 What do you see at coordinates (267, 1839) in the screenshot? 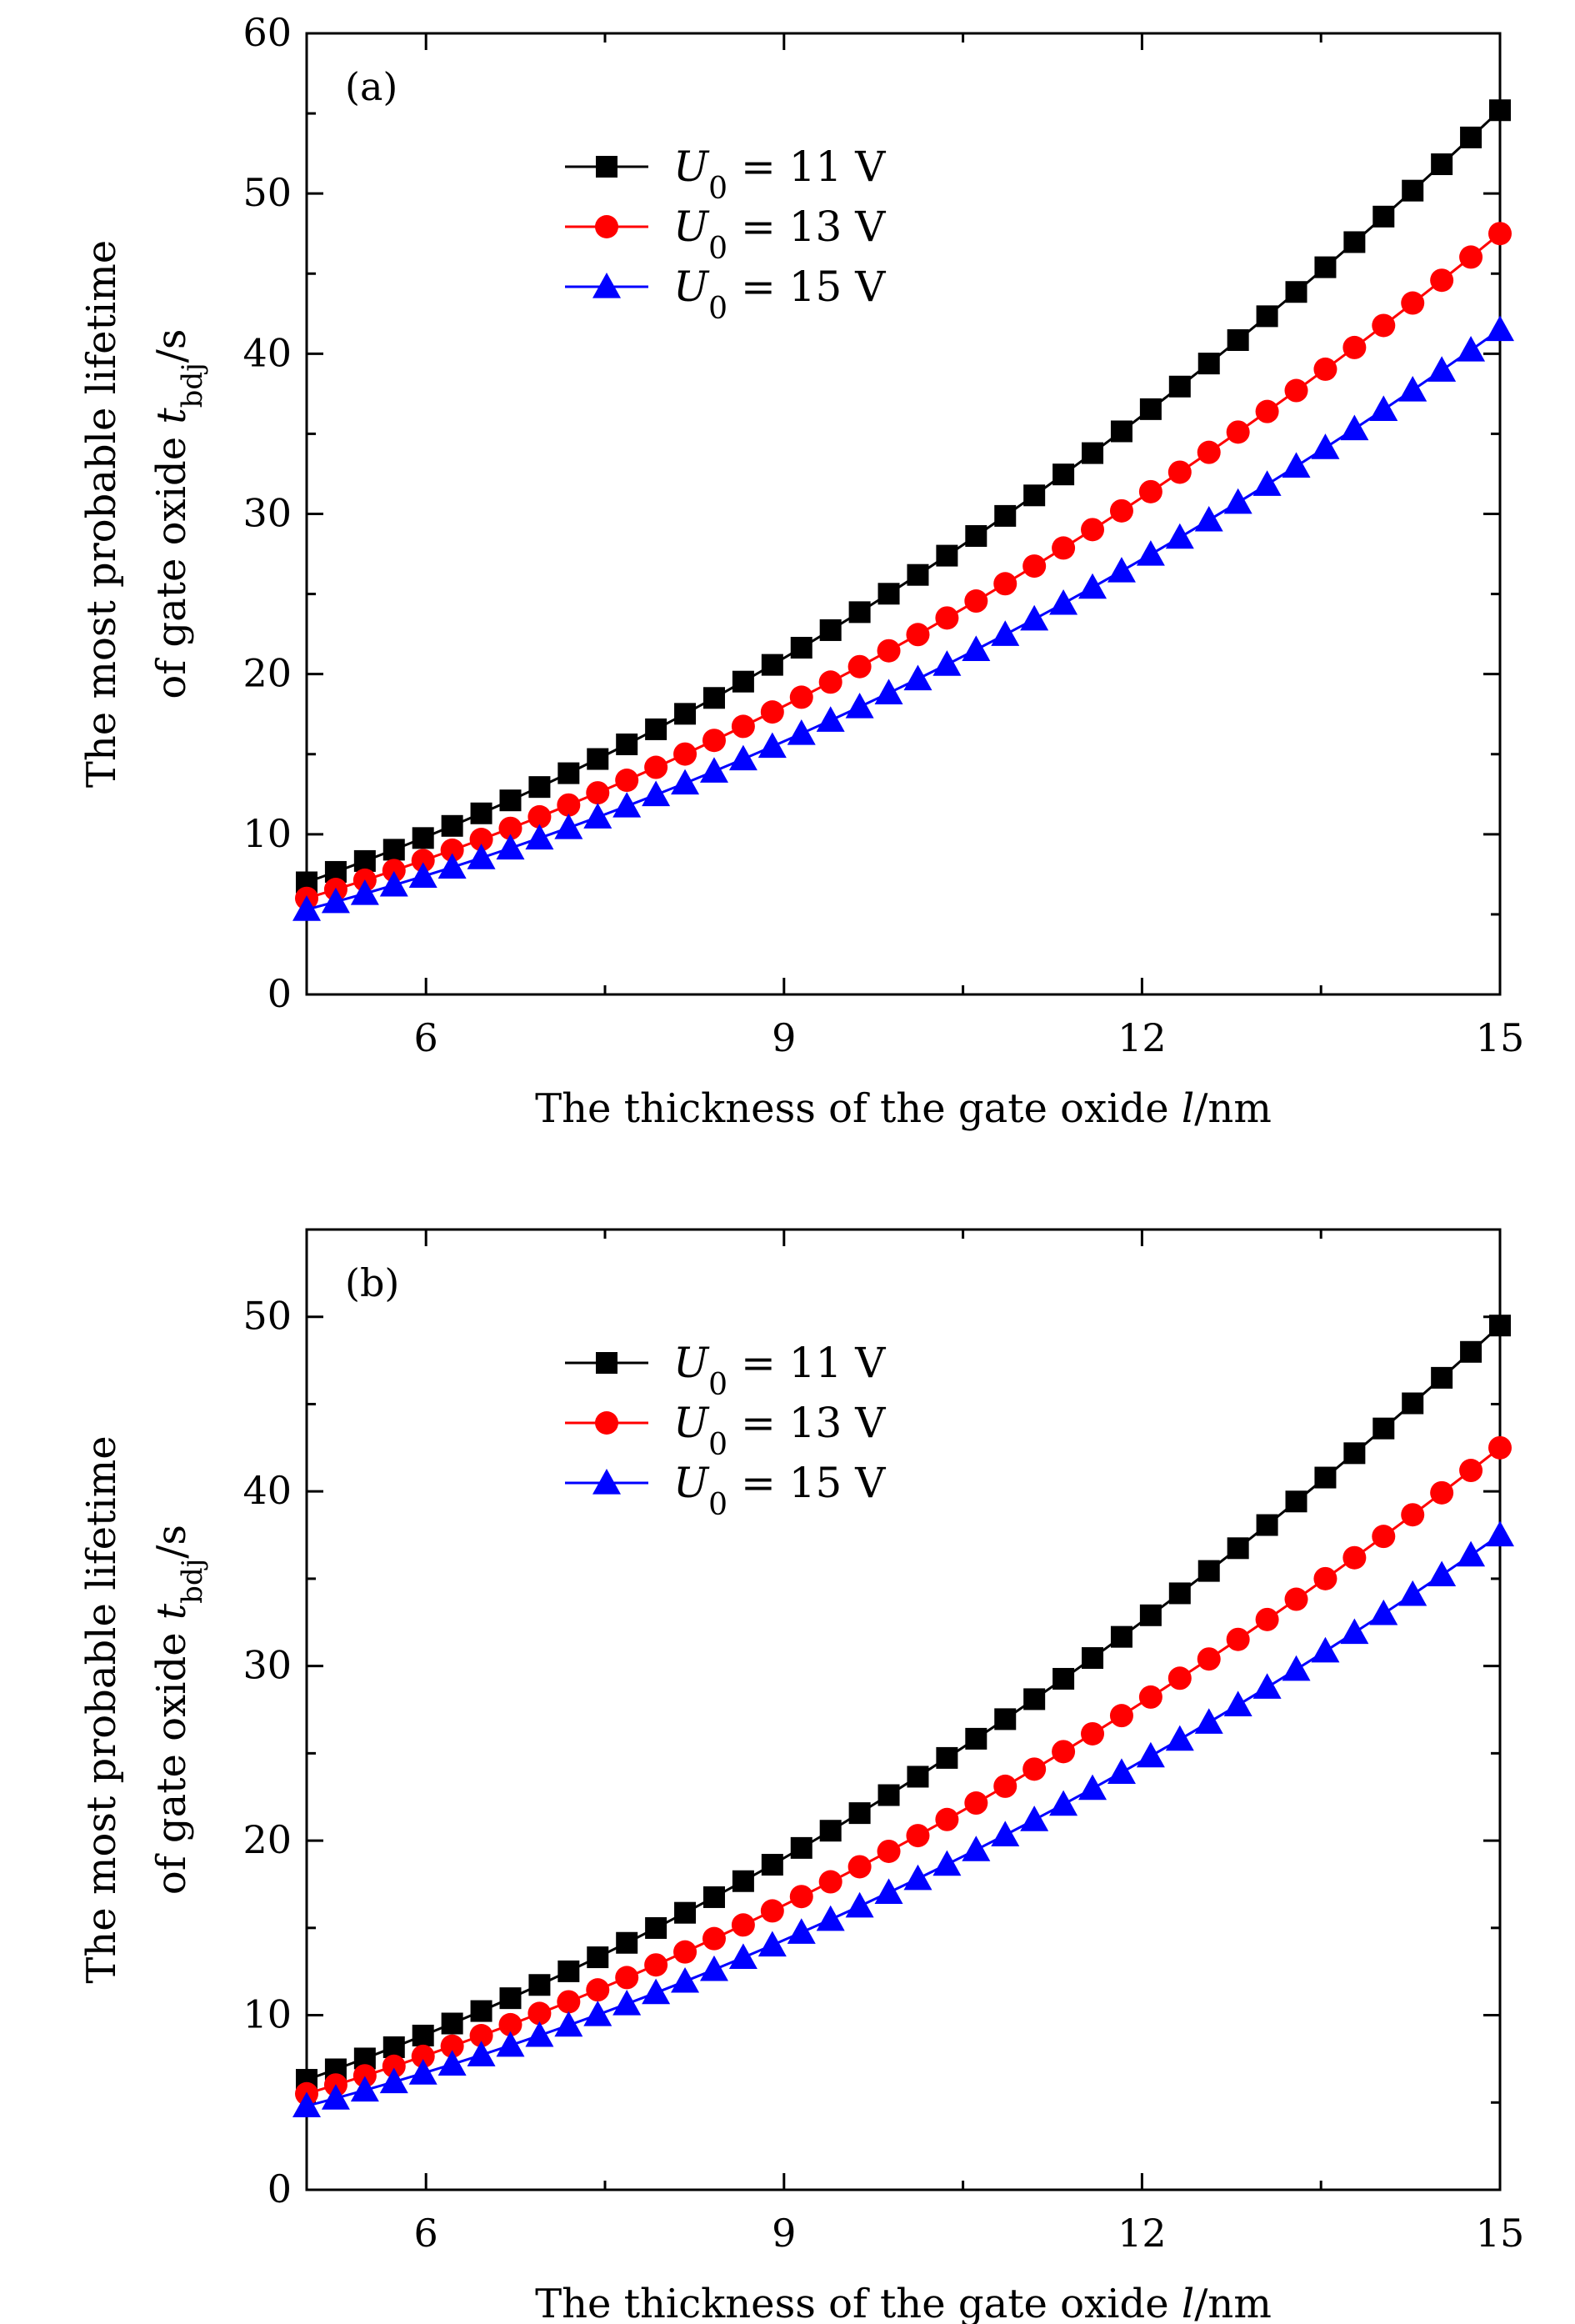
I see `y-tick-label: 20` at bounding box center [267, 1839].